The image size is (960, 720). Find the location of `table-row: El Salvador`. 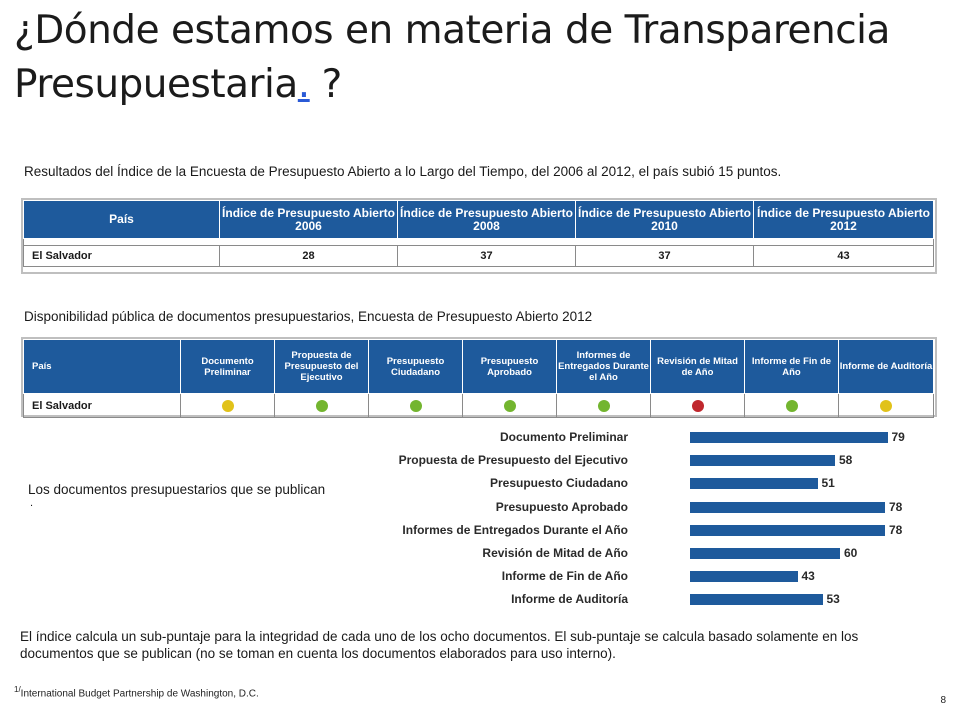

table-row: El Salvador is located at coordinates (478, 405).